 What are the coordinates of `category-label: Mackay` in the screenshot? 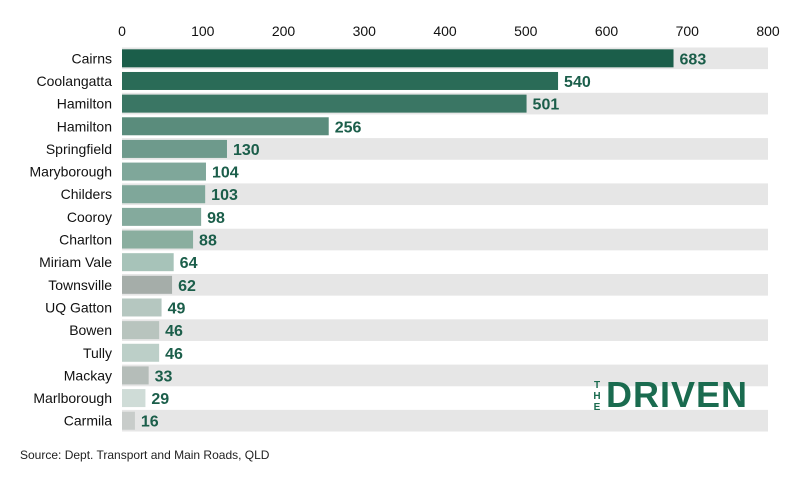 It's located at (88, 375).